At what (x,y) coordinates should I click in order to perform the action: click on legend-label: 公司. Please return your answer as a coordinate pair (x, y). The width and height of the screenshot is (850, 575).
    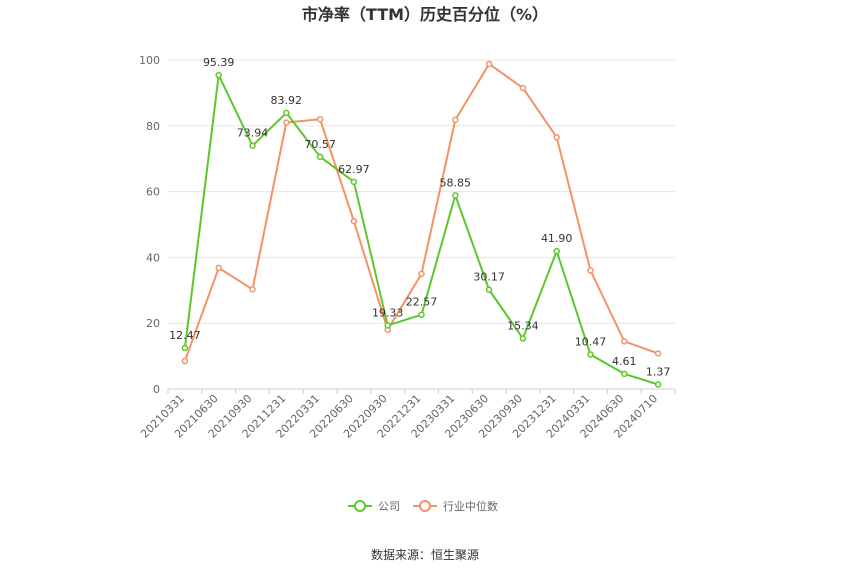
    Looking at the image, I should click on (389, 506).